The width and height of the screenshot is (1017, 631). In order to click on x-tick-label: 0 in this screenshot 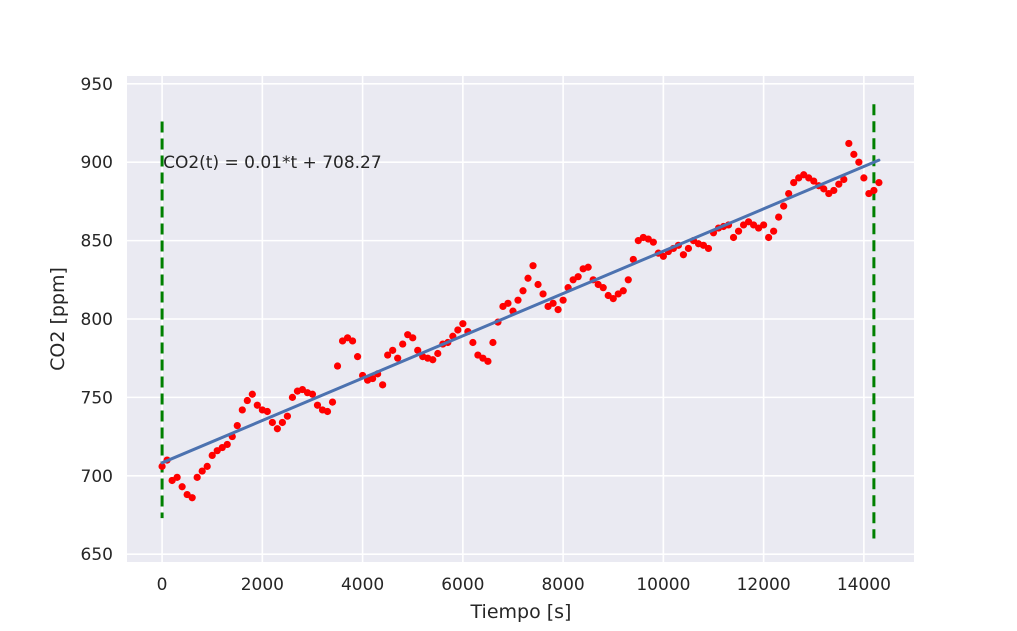, I will do `click(162, 585)`.